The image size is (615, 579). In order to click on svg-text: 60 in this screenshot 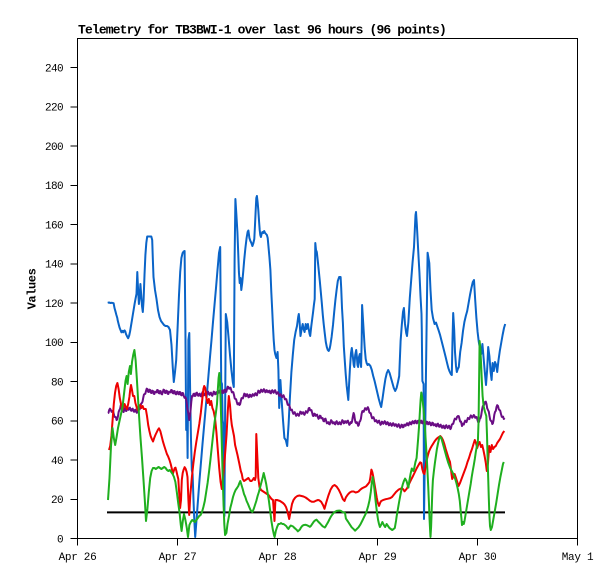, I will do `click(57, 423)`.